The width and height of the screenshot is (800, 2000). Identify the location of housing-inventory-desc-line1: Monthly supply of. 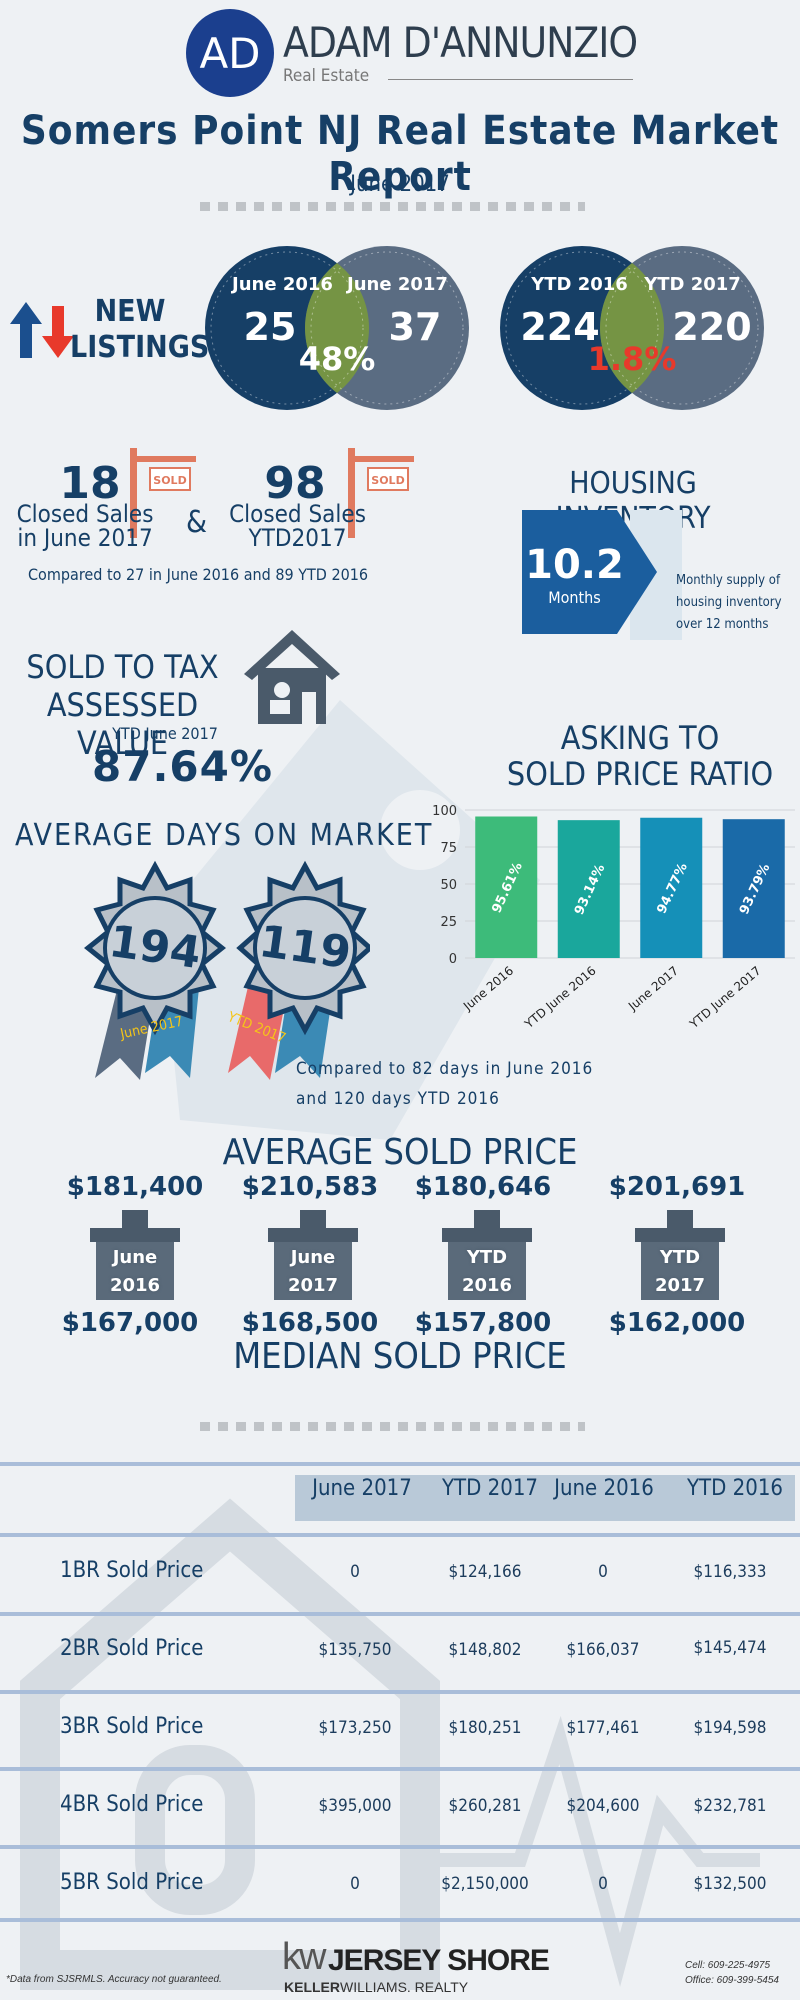
(728, 580).